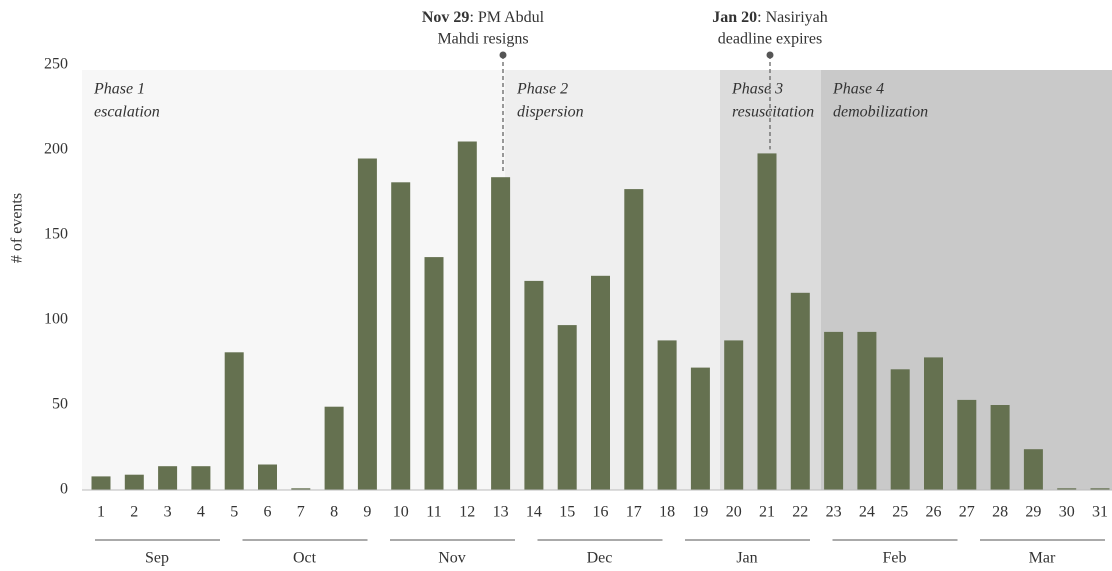 The height and width of the screenshot is (571, 1112). Describe the element at coordinates (1000, 512) in the screenshot. I see `x-tick-label: 28` at that location.